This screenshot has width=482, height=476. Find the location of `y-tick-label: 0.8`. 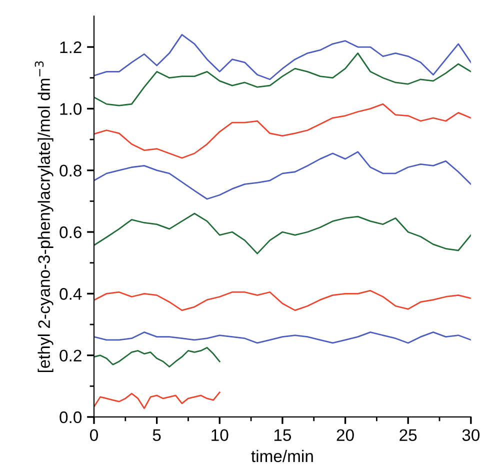

y-tick-label: 0.8 is located at coordinates (71, 170).